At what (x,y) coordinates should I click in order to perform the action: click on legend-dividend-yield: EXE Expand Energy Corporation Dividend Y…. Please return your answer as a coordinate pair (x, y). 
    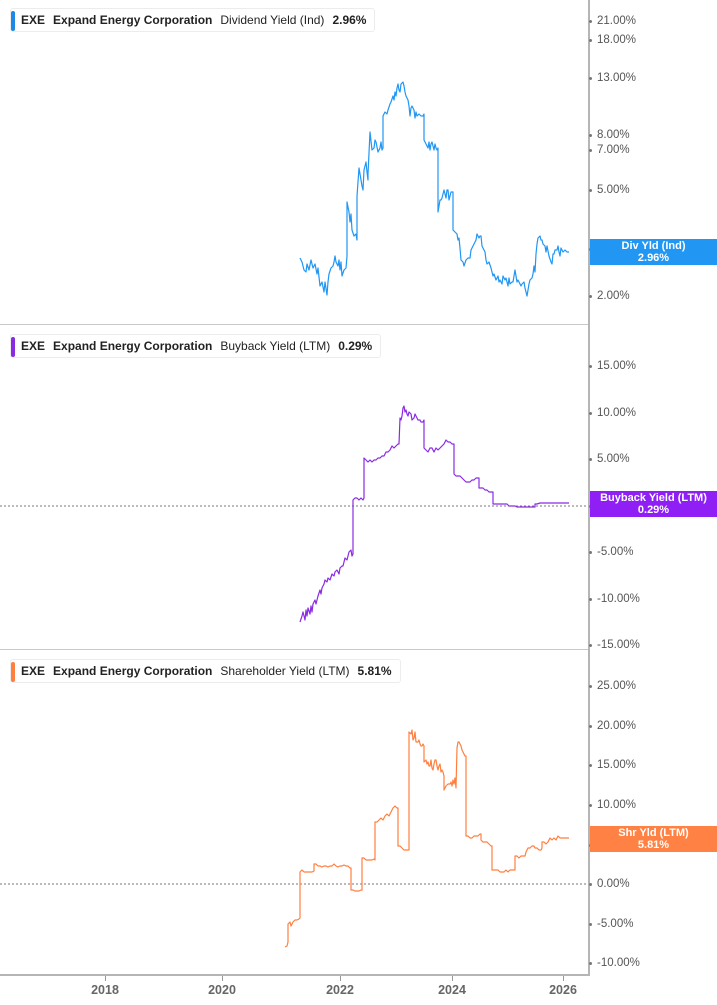
    Looking at the image, I should click on (193, 20).